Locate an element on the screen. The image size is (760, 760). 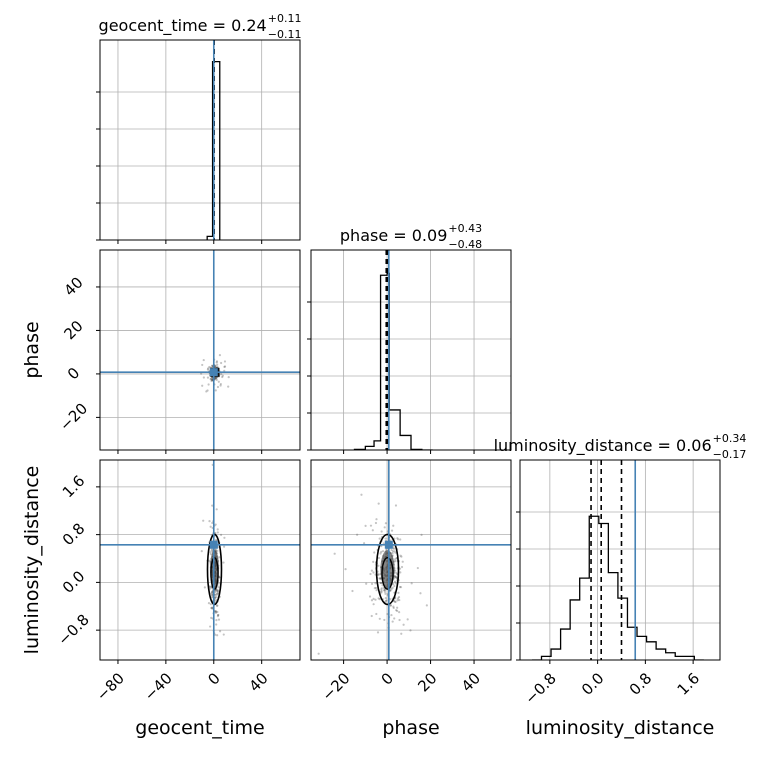
histogram-phase is located at coordinates (393, 361).